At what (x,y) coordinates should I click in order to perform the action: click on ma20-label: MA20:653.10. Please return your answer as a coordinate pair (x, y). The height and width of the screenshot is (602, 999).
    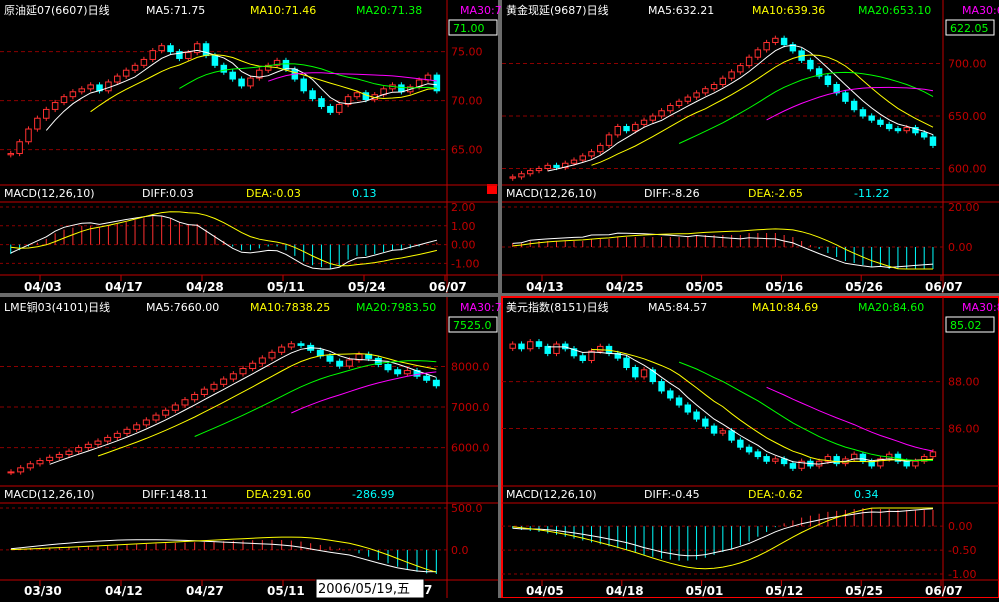
    Looking at the image, I should click on (894, 10).